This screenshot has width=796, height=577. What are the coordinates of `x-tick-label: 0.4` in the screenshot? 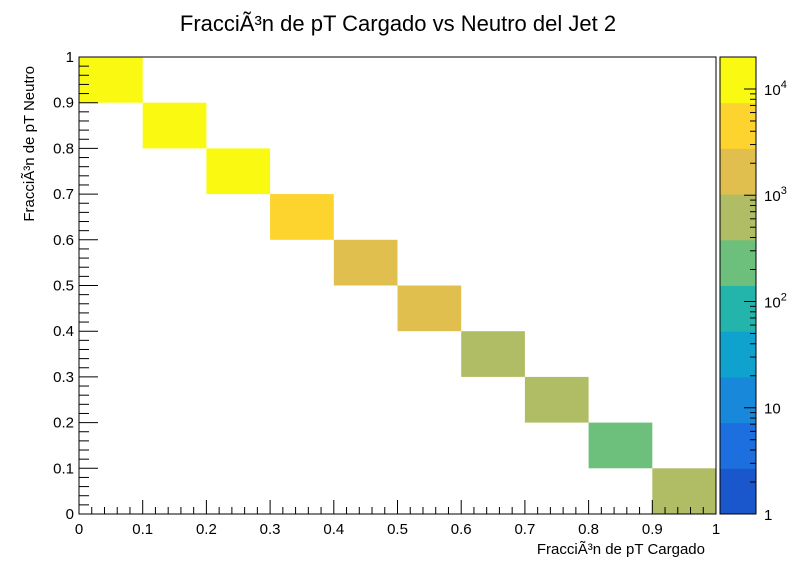 It's located at (333, 529).